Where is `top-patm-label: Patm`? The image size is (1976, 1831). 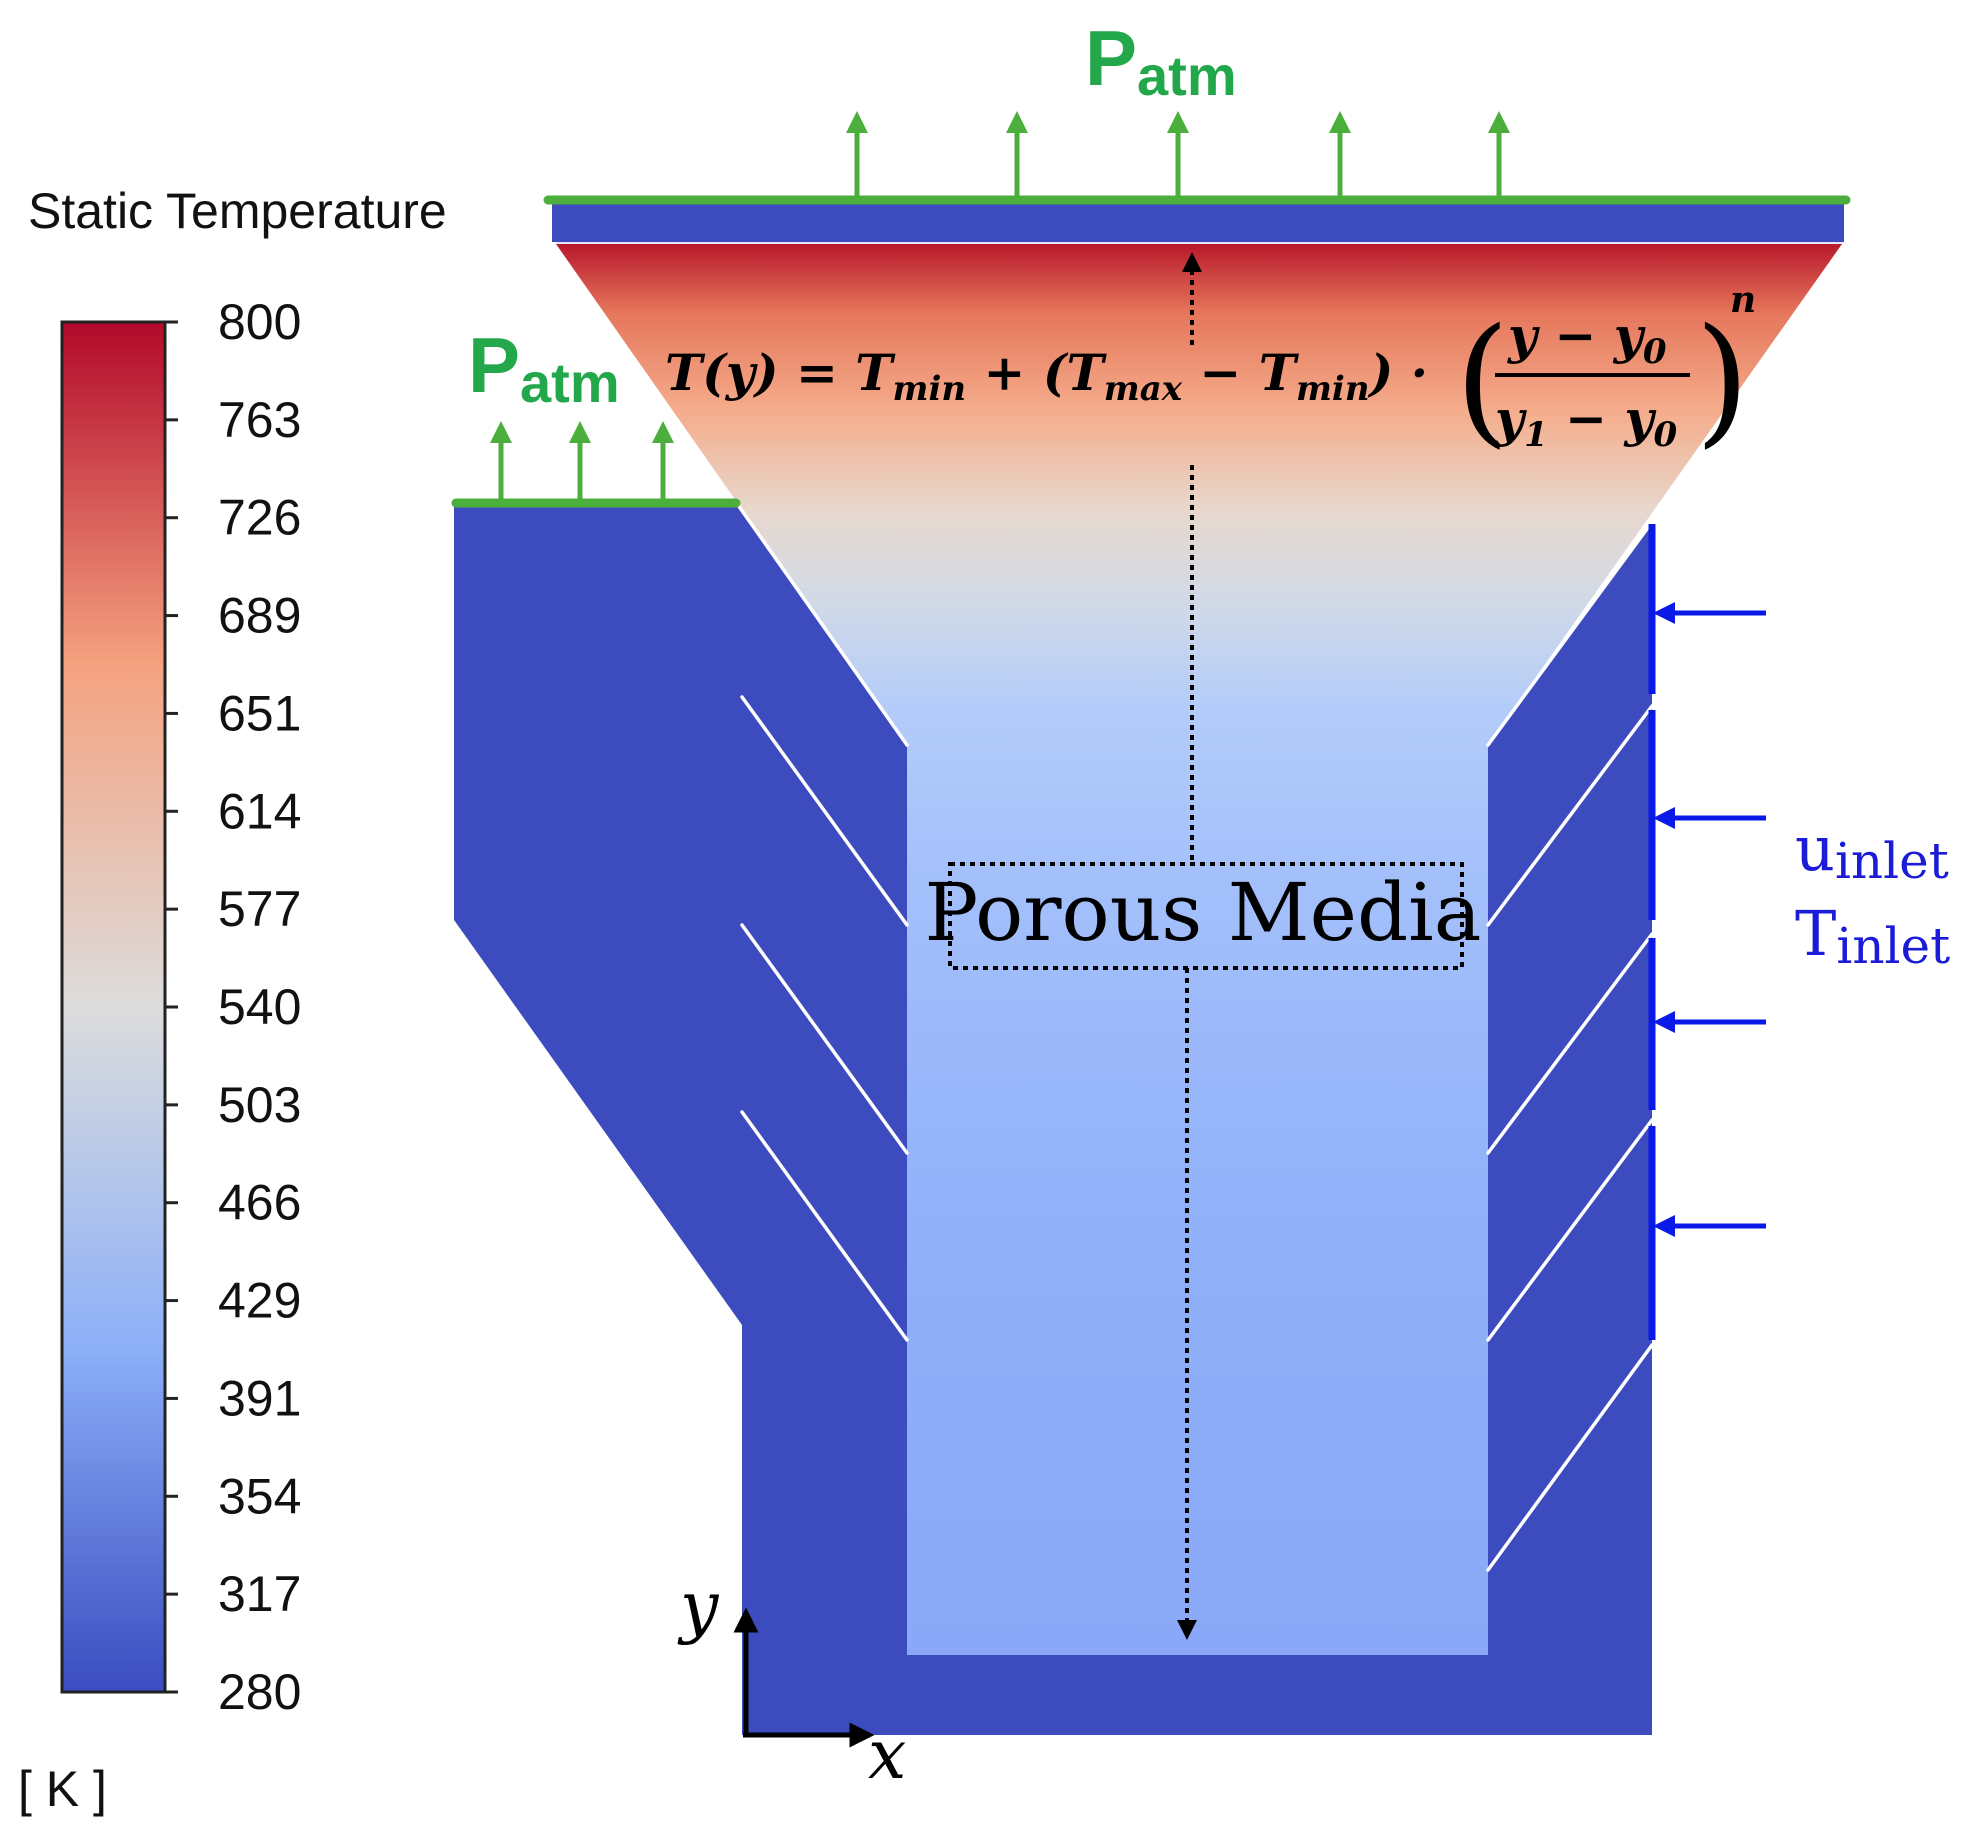 top-patm-label: Patm is located at coordinates (1161, 60).